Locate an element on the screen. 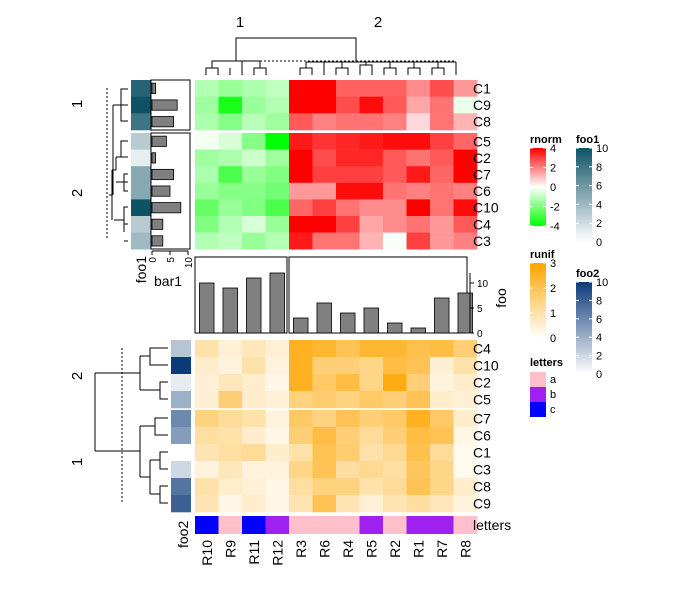 The width and height of the screenshot is (679, 589). bar1-panel is located at coordinates (170, 105).